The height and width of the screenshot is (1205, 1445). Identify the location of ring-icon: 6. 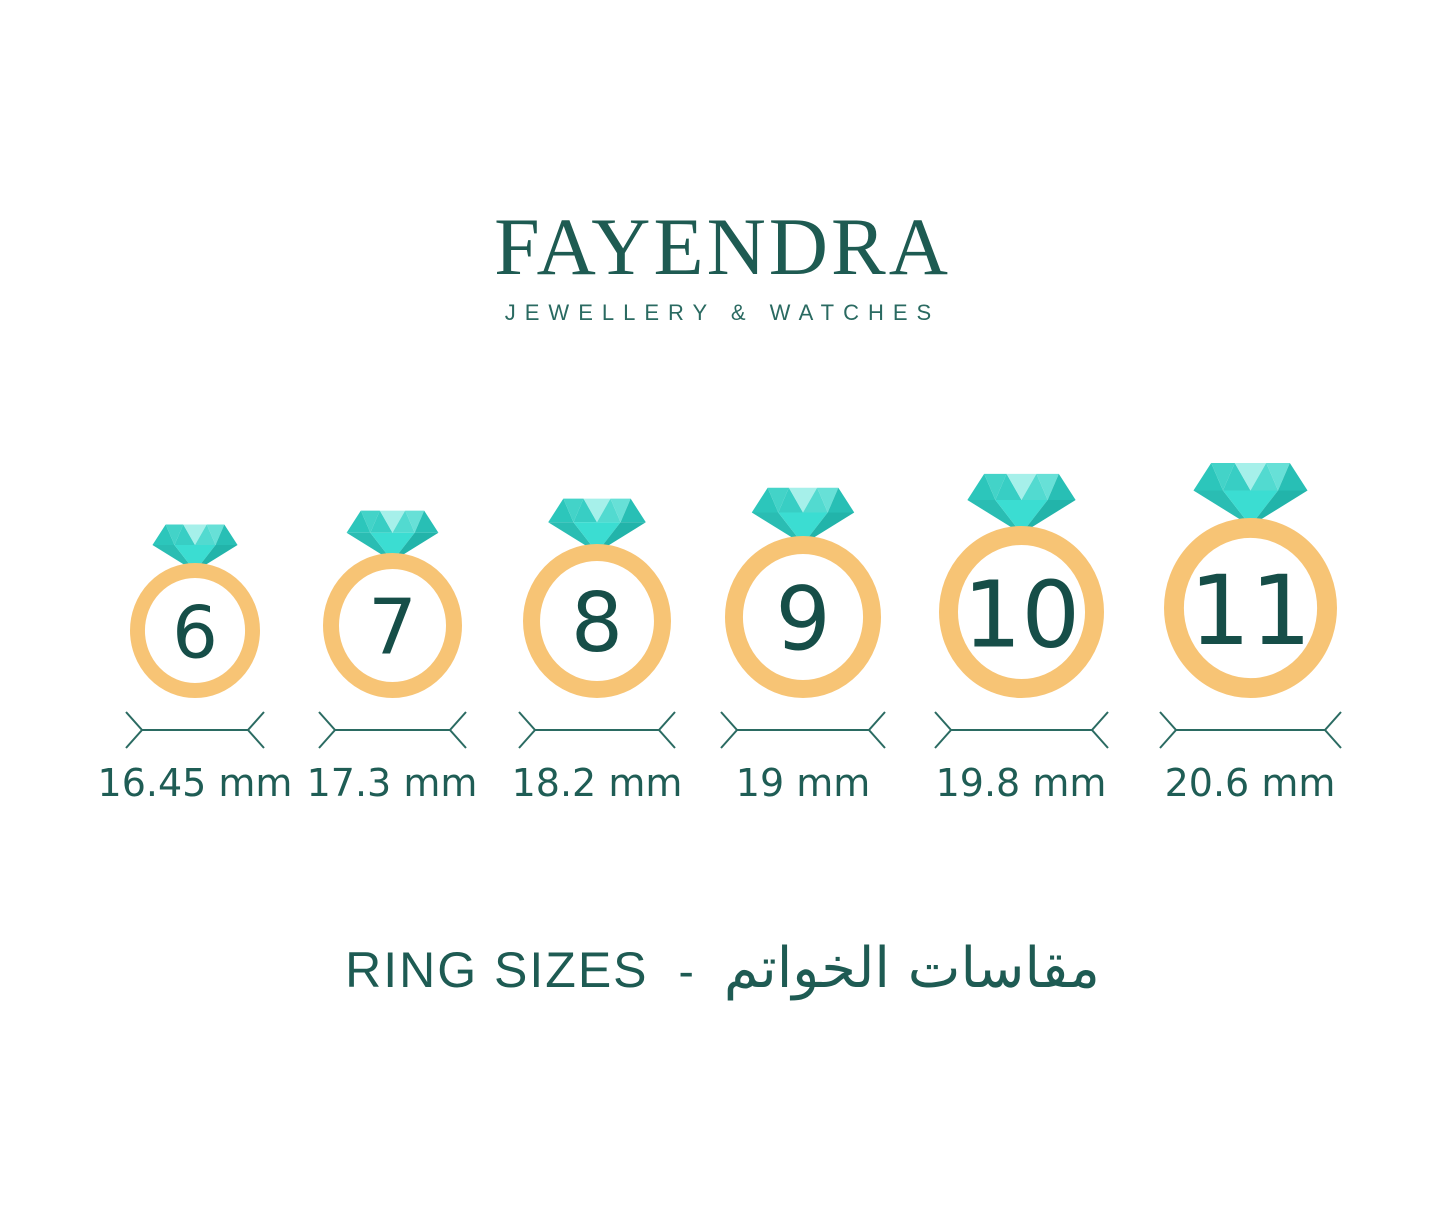
(195, 611).